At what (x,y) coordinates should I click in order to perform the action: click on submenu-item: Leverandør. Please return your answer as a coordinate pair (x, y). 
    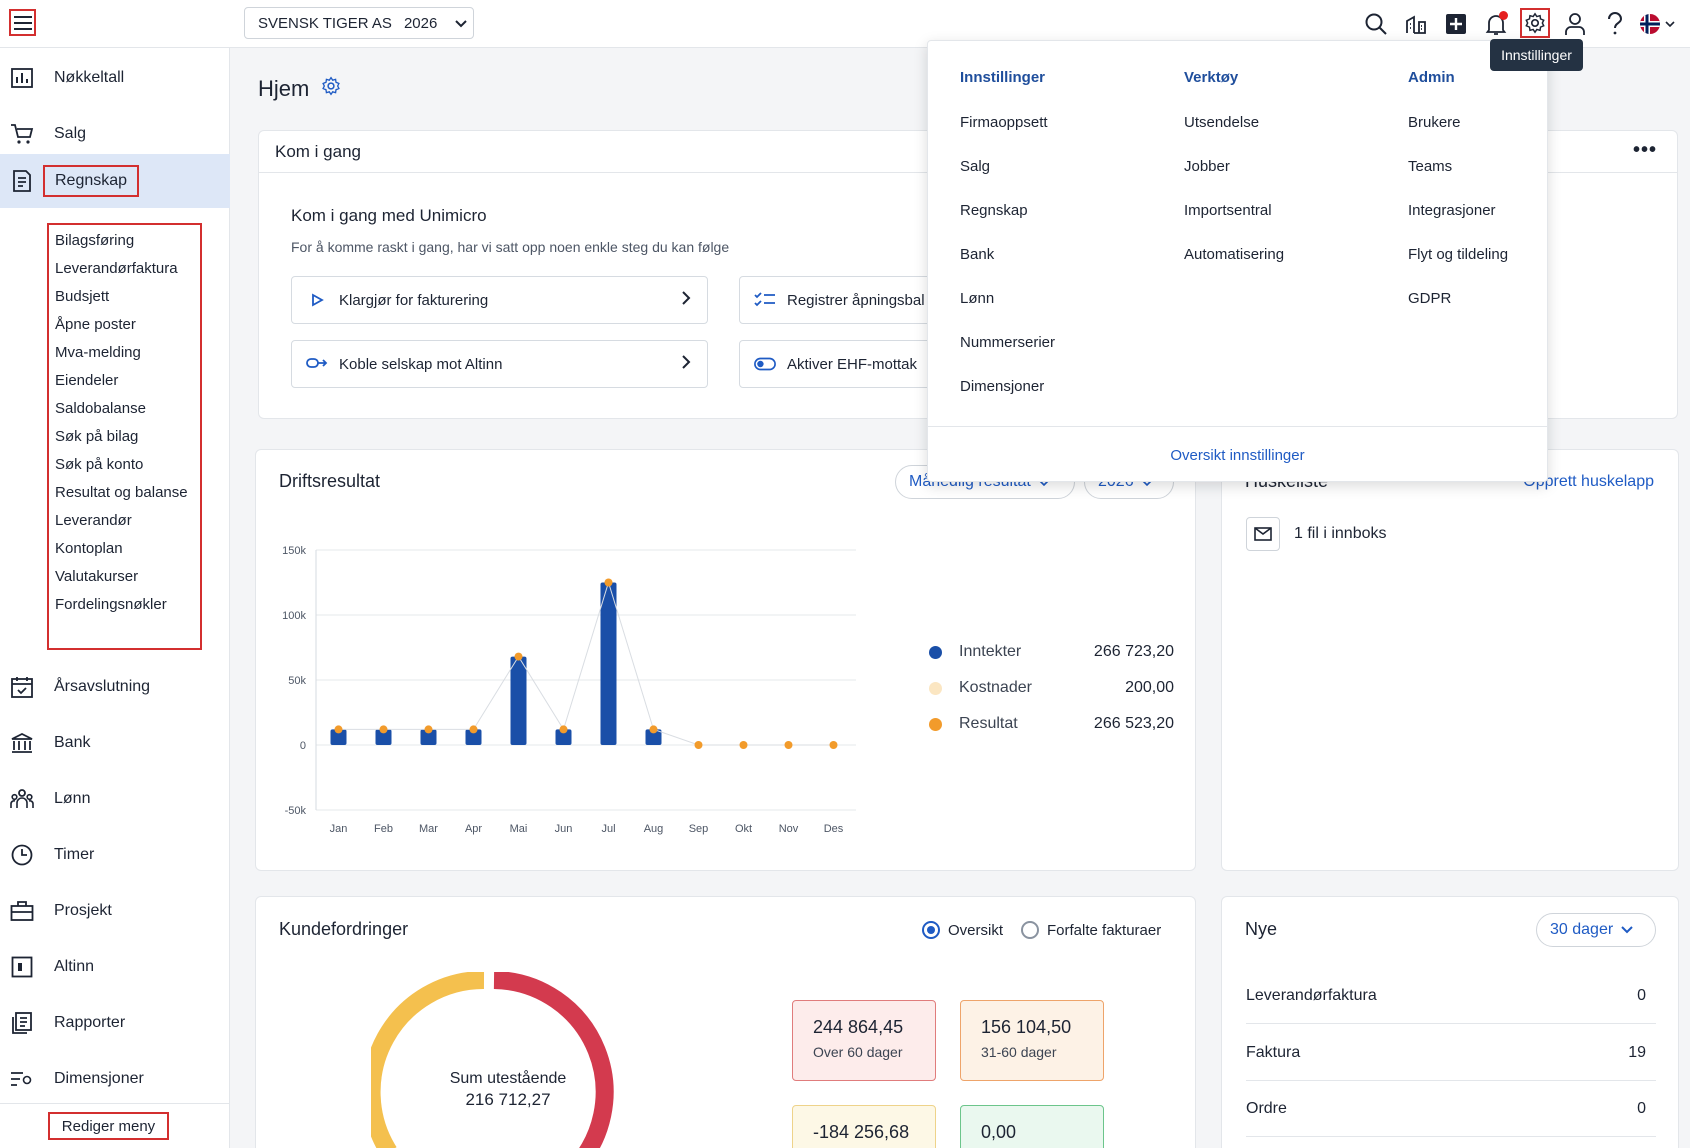
    Looking at the image, I should click on (93, 520).